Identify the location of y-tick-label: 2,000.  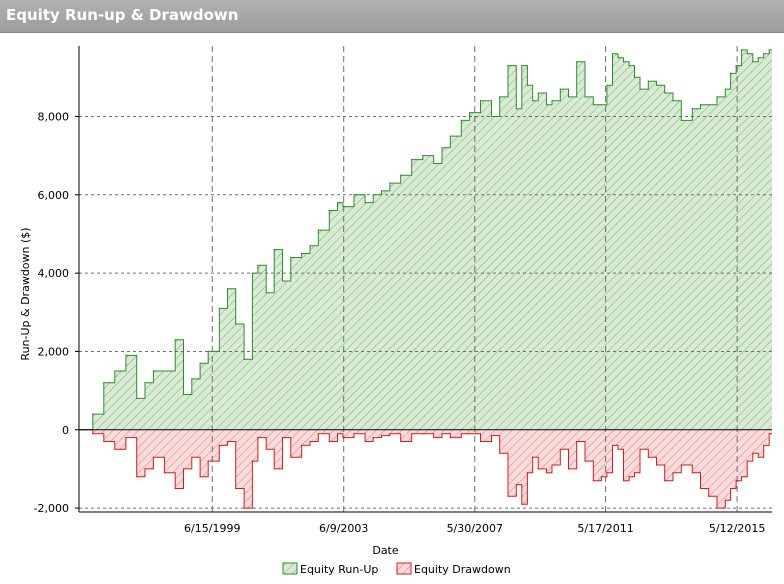
(54, 351).